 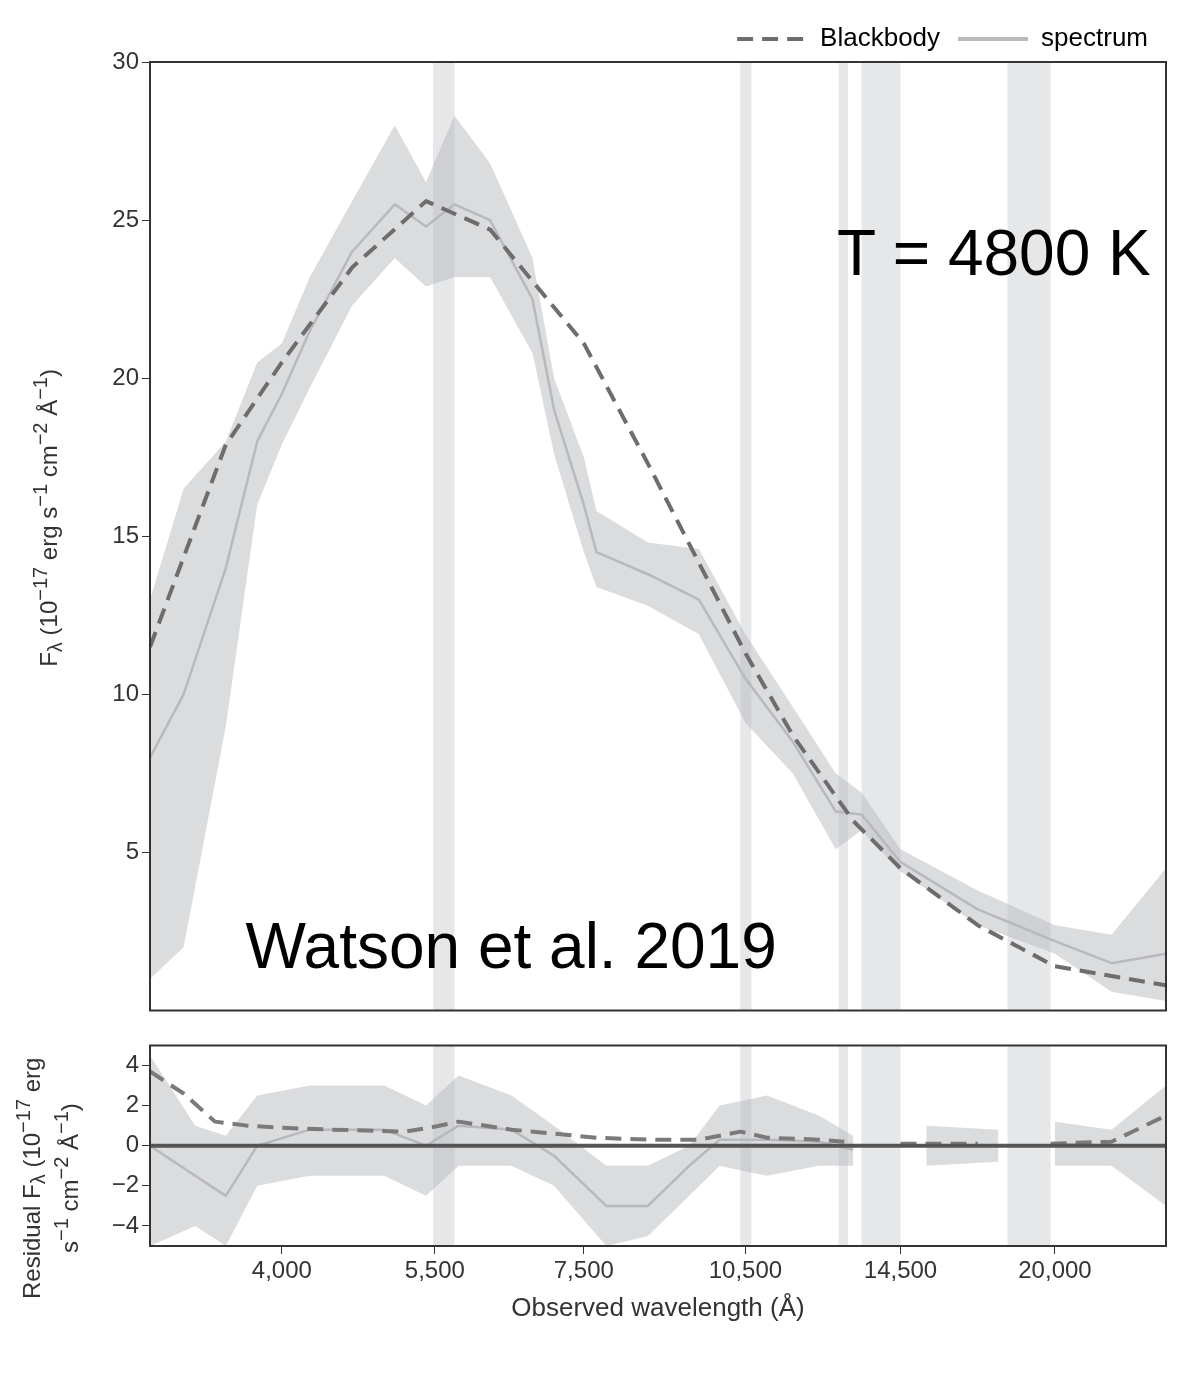 What do you see at coordinates (658, 1306) in the screenshot?
I see `x-axis-title: Observed wavelength (Å)` at bounding box center [658, 1306].